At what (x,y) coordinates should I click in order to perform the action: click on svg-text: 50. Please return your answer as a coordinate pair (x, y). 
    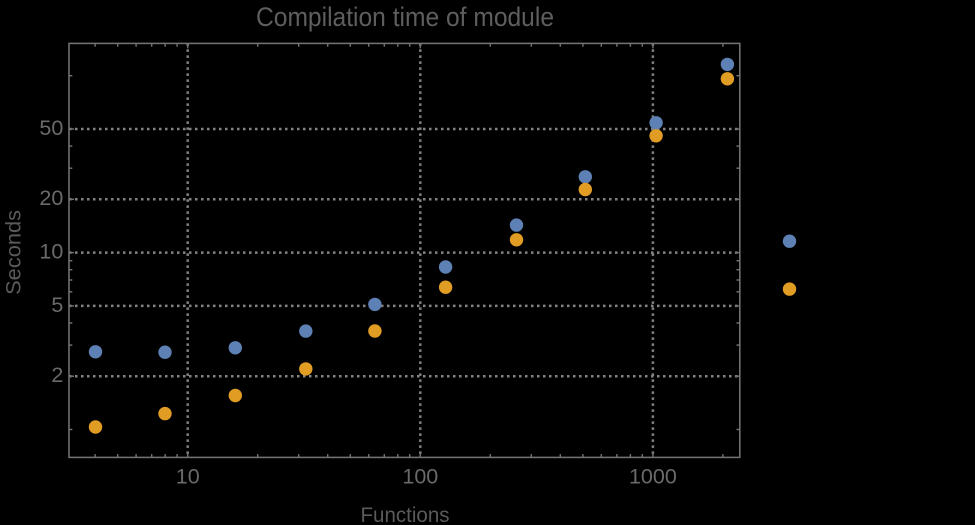
    Looking at the image, I should click on (51, 128).